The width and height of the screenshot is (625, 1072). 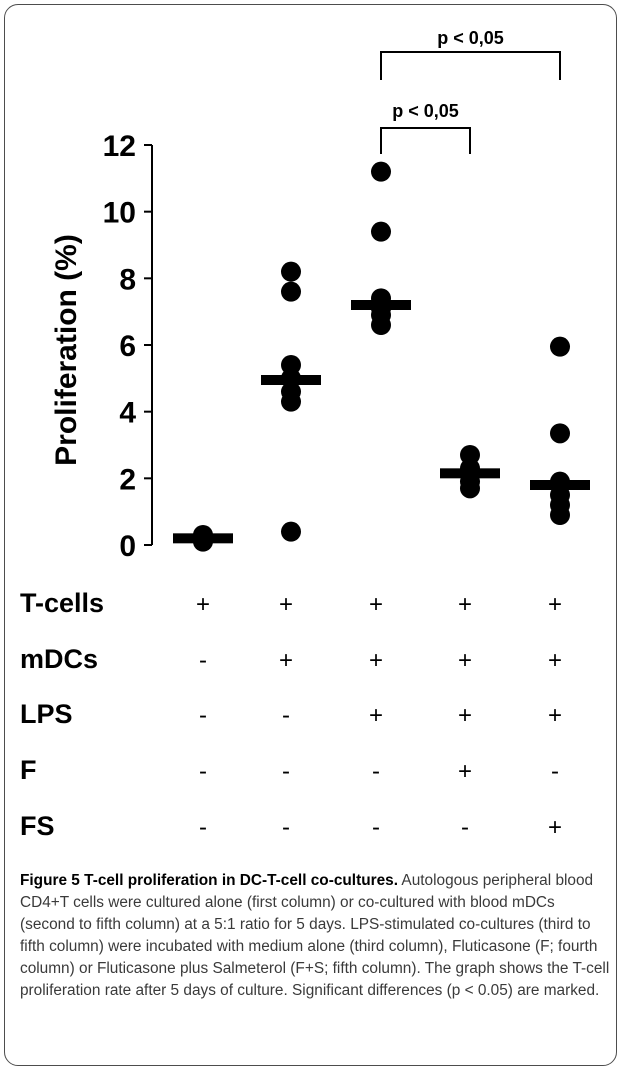 I want to click on condition-label: T-cells, so click(x=62, y=603).